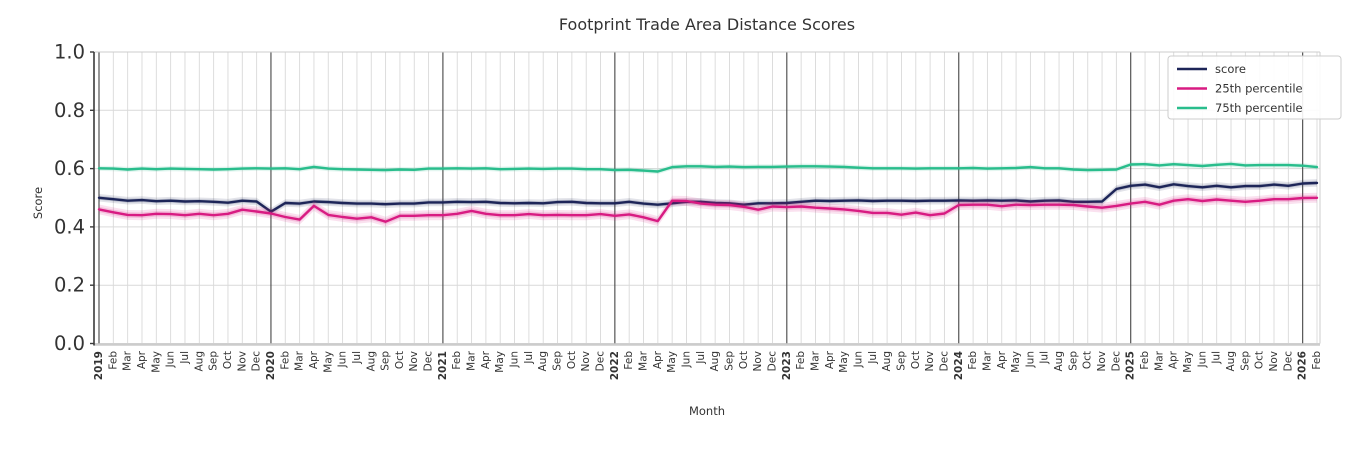  I want to click on x-tick-label: 2022, so click(615, 365).